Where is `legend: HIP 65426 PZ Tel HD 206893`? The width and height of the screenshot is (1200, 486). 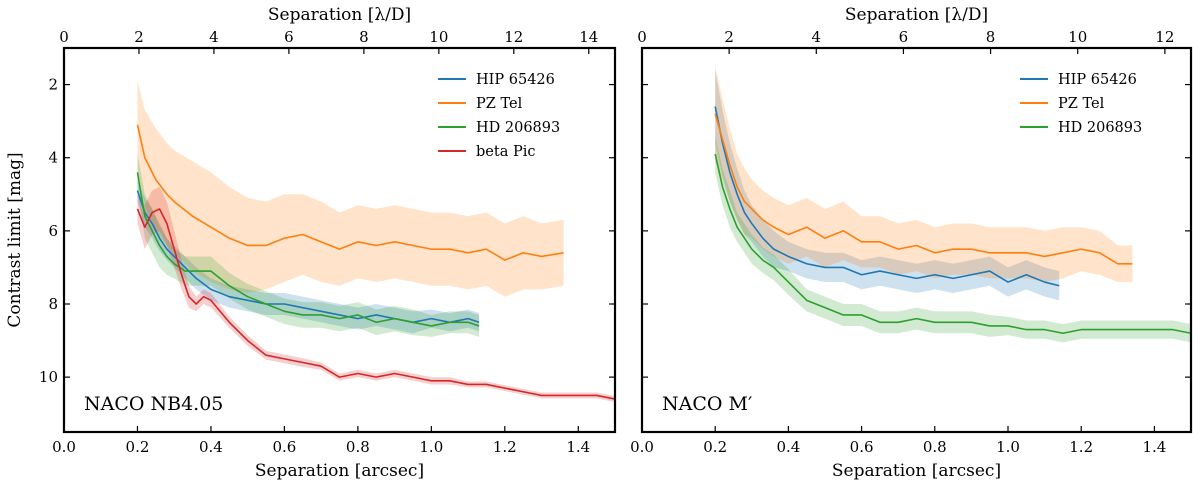
legend: HIP 65426 PZ Tel HD 206893 is located at coordinates (1081, 104).